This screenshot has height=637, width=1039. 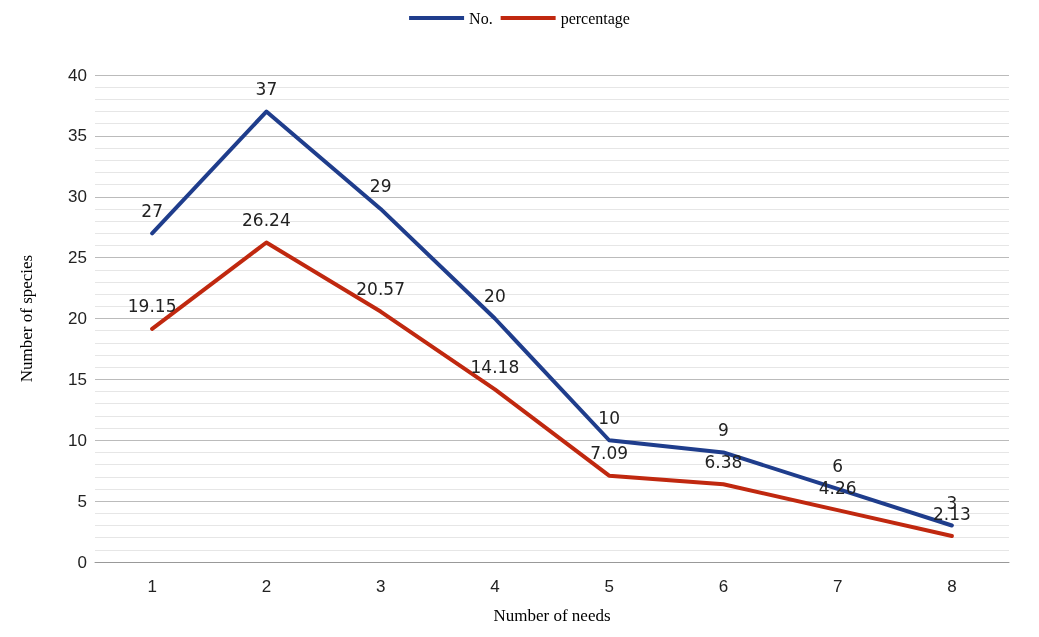 What do you see at coordinates (609, 586) in the screenshot?
I see `x-tick-label: 5` at bounding box center [609, 586].